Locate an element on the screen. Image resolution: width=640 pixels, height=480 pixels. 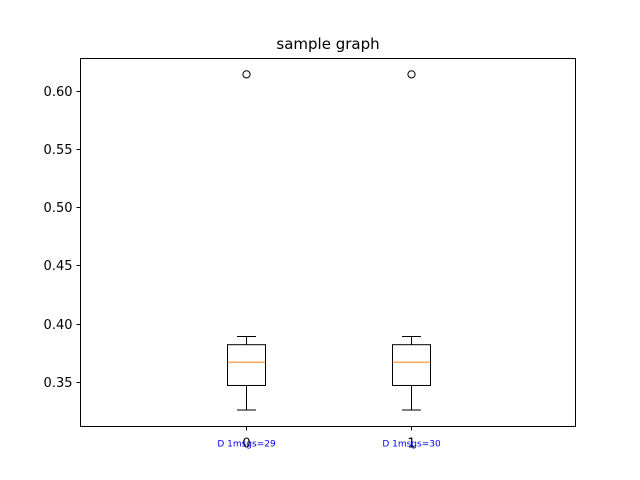
y-tick-label: 0.50 is located at coordinates (58, 208).